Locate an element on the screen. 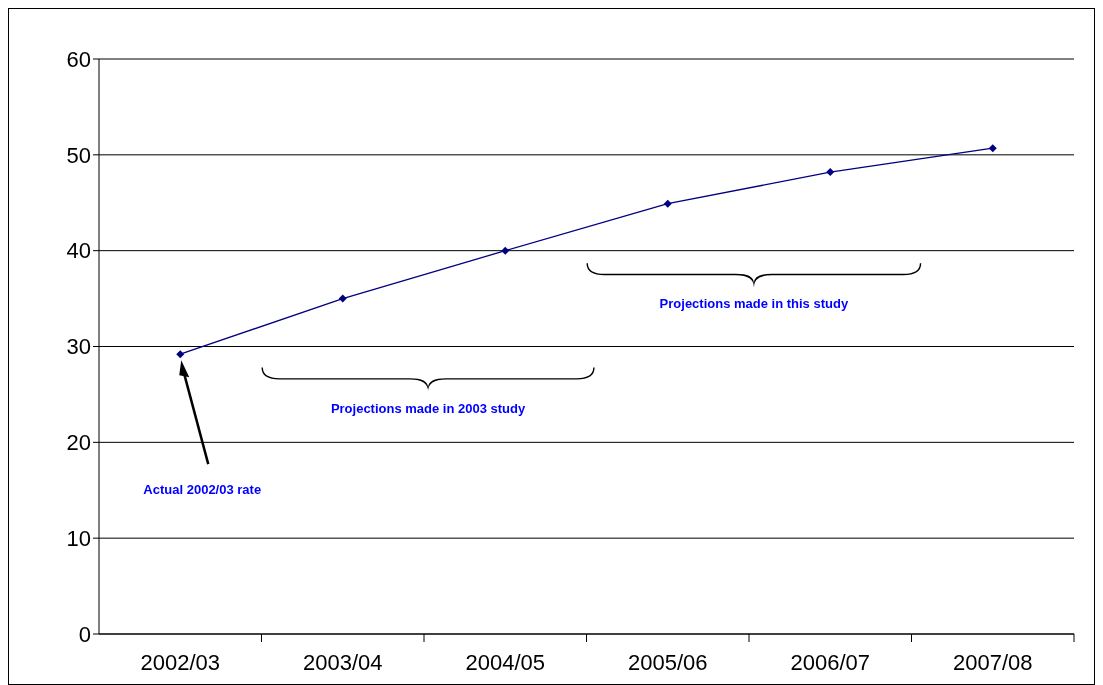  y-tick-label: 40 is located at coordinates (78, 251).